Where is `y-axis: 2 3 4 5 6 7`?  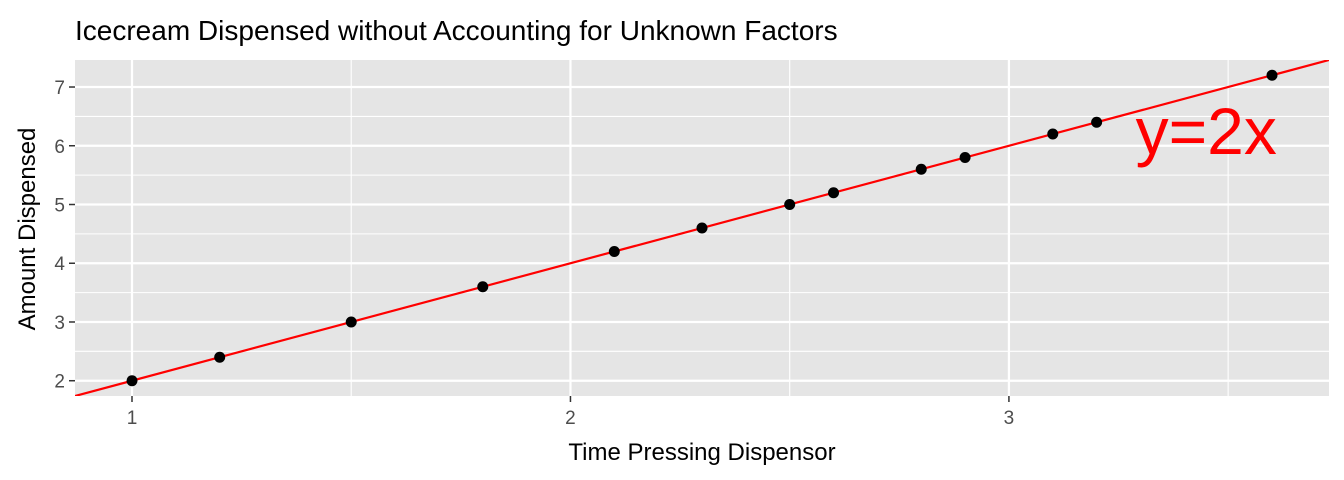 y-axis: 2 3 4 5 6 7 is located at coordinates (64, 235).